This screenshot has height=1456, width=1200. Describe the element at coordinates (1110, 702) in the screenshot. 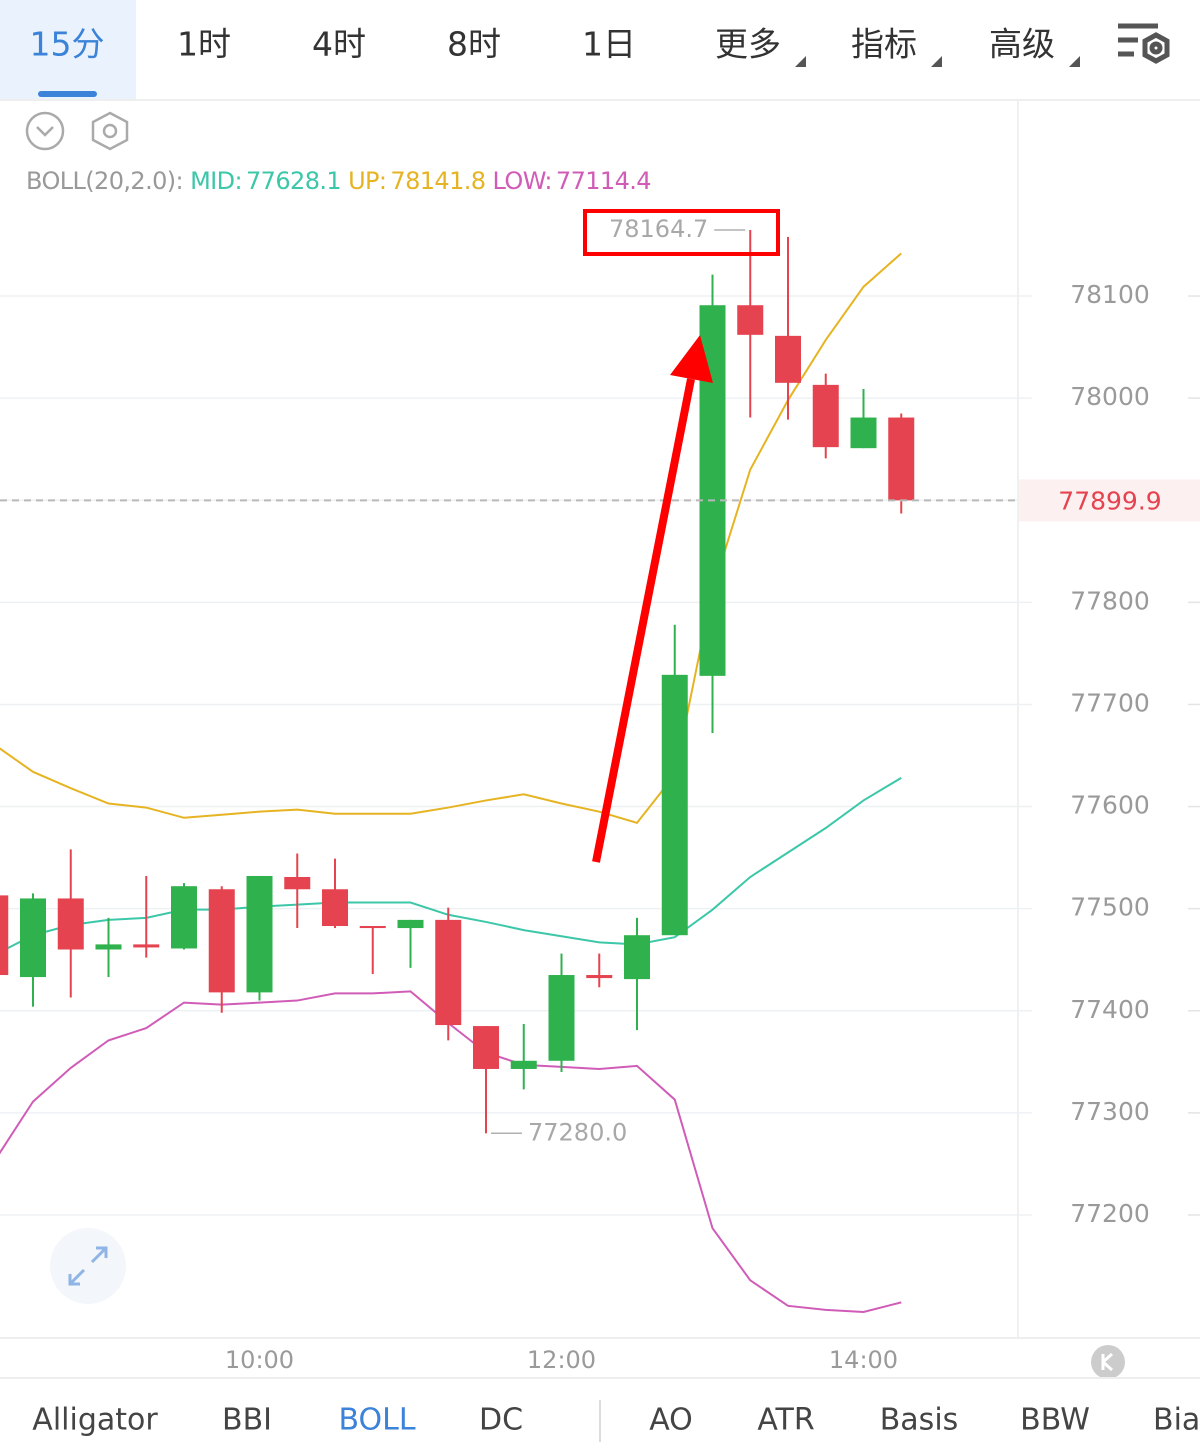

I see `y-tick-label: 77700` at that location.